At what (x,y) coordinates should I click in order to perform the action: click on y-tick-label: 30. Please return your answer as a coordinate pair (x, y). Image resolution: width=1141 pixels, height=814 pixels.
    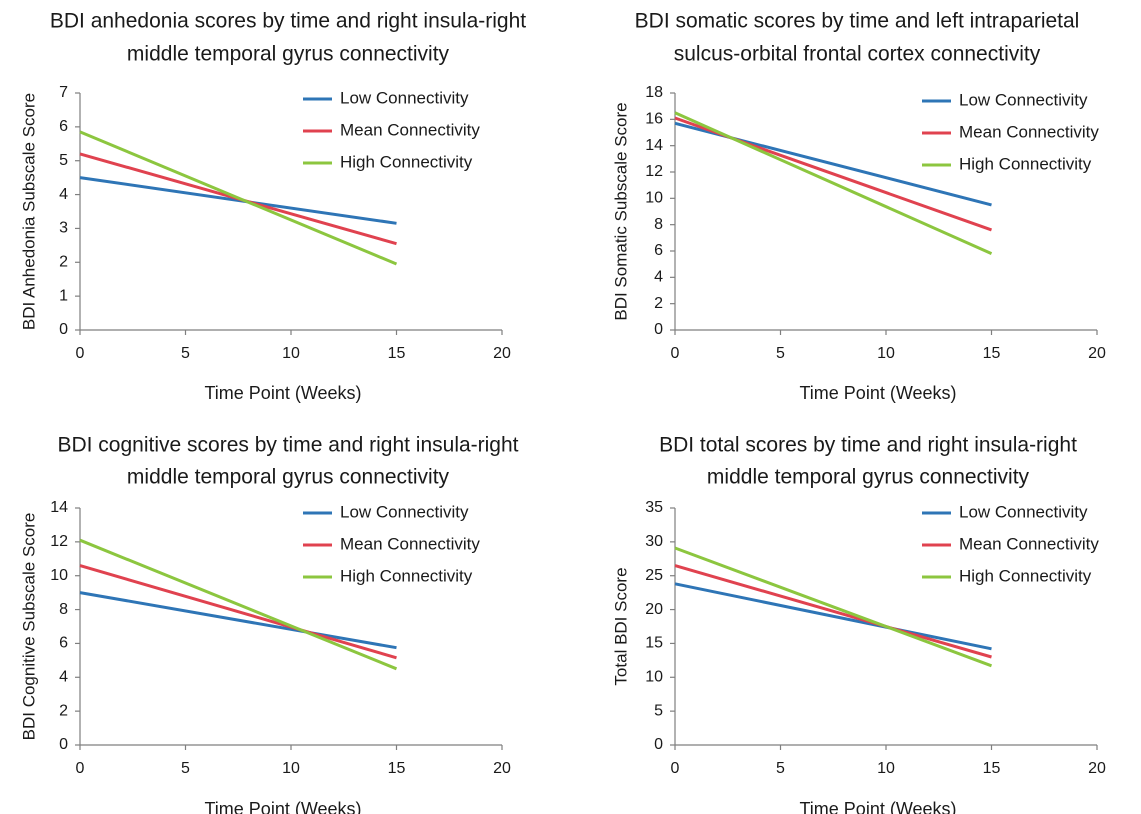
    Looking at the image, I should click on (654, 541).